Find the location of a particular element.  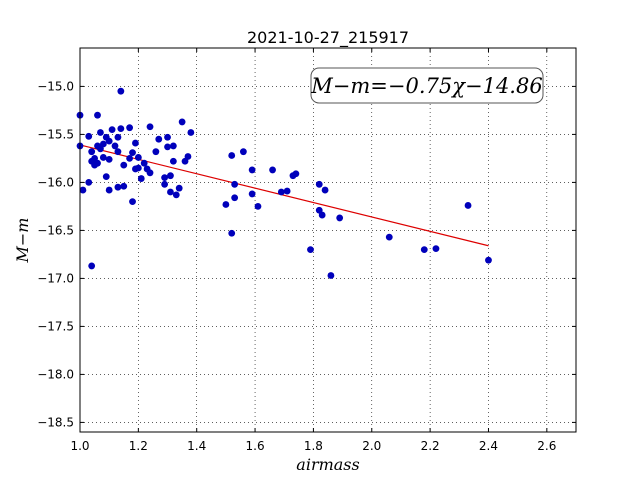

fit-line is located at coordinates (284, 195).